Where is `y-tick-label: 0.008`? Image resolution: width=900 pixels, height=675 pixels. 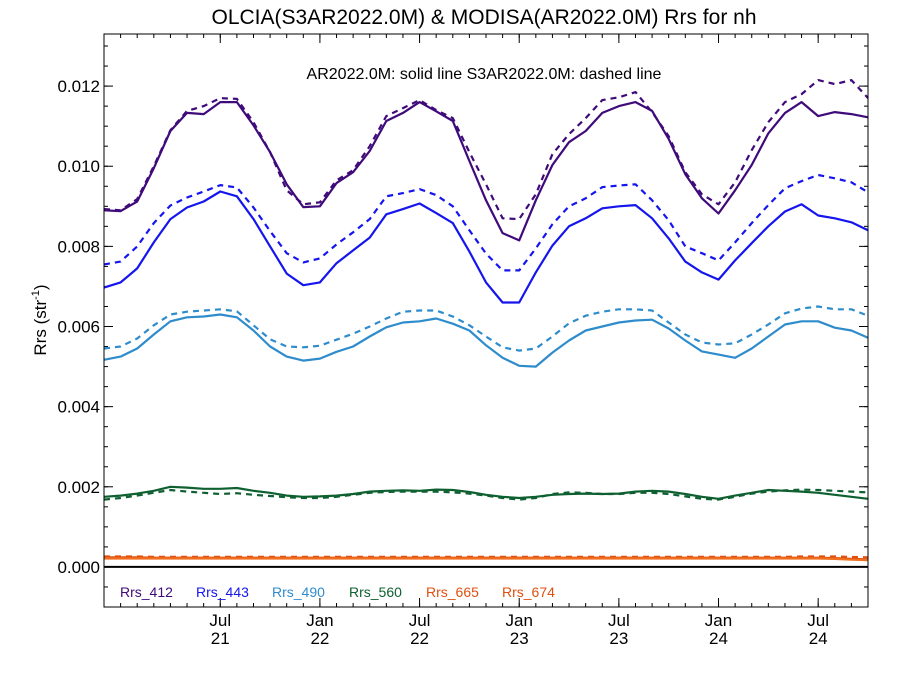 y-tick-label: 0.008 is located at coordinates (78, 246).